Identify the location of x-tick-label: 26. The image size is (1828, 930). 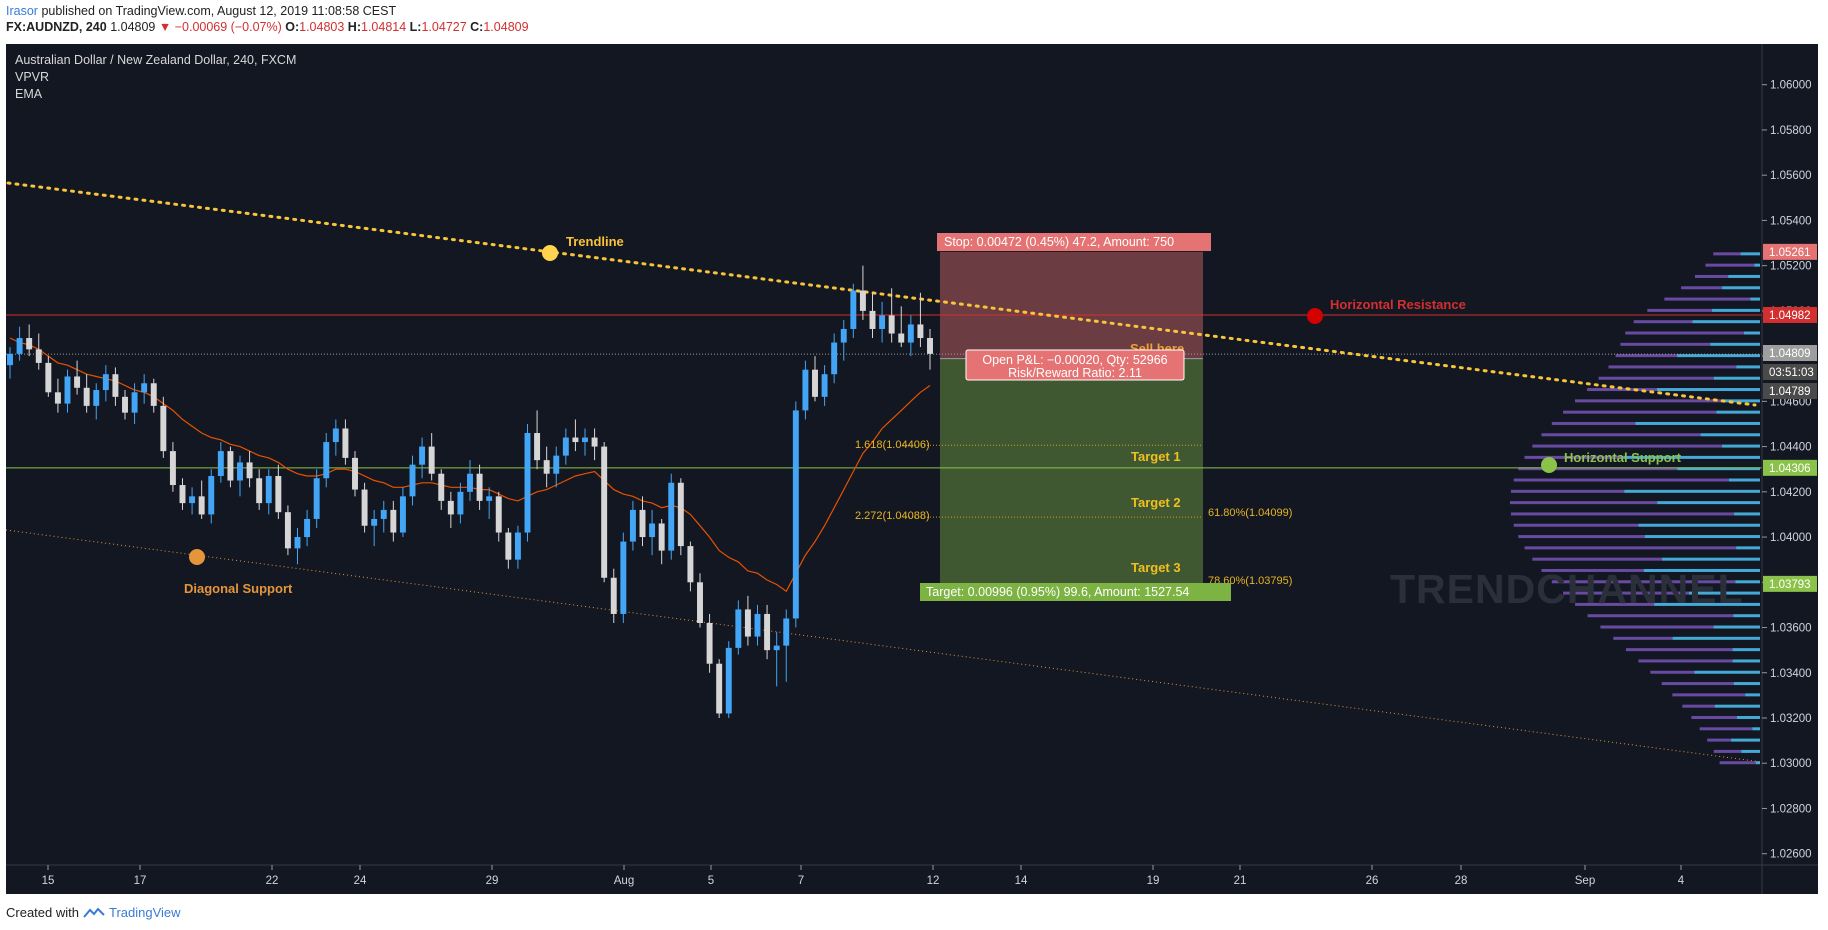
(1372, 881).